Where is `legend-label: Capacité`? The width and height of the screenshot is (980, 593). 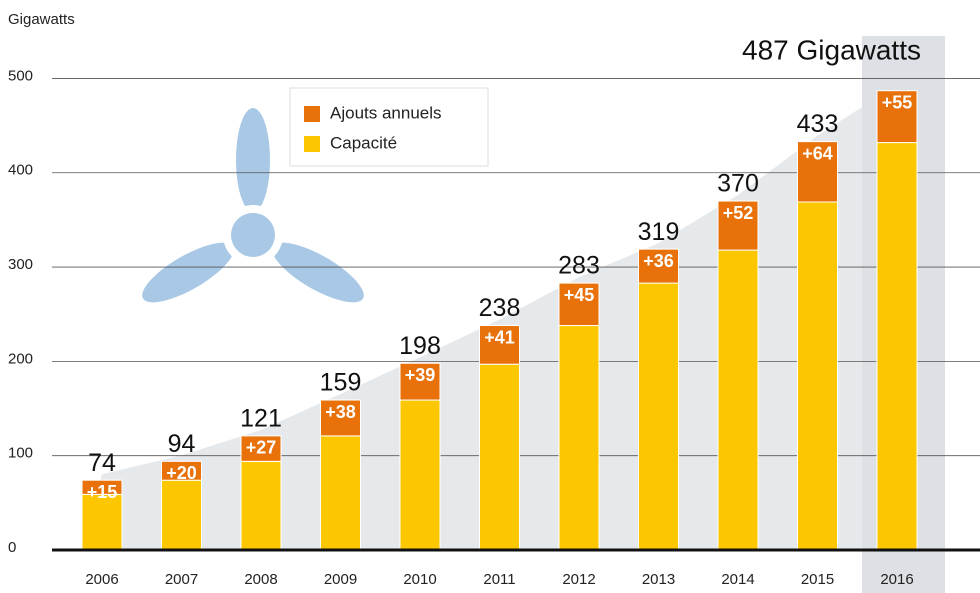
legend-label: Capacité is located at coordinates (363, 142).